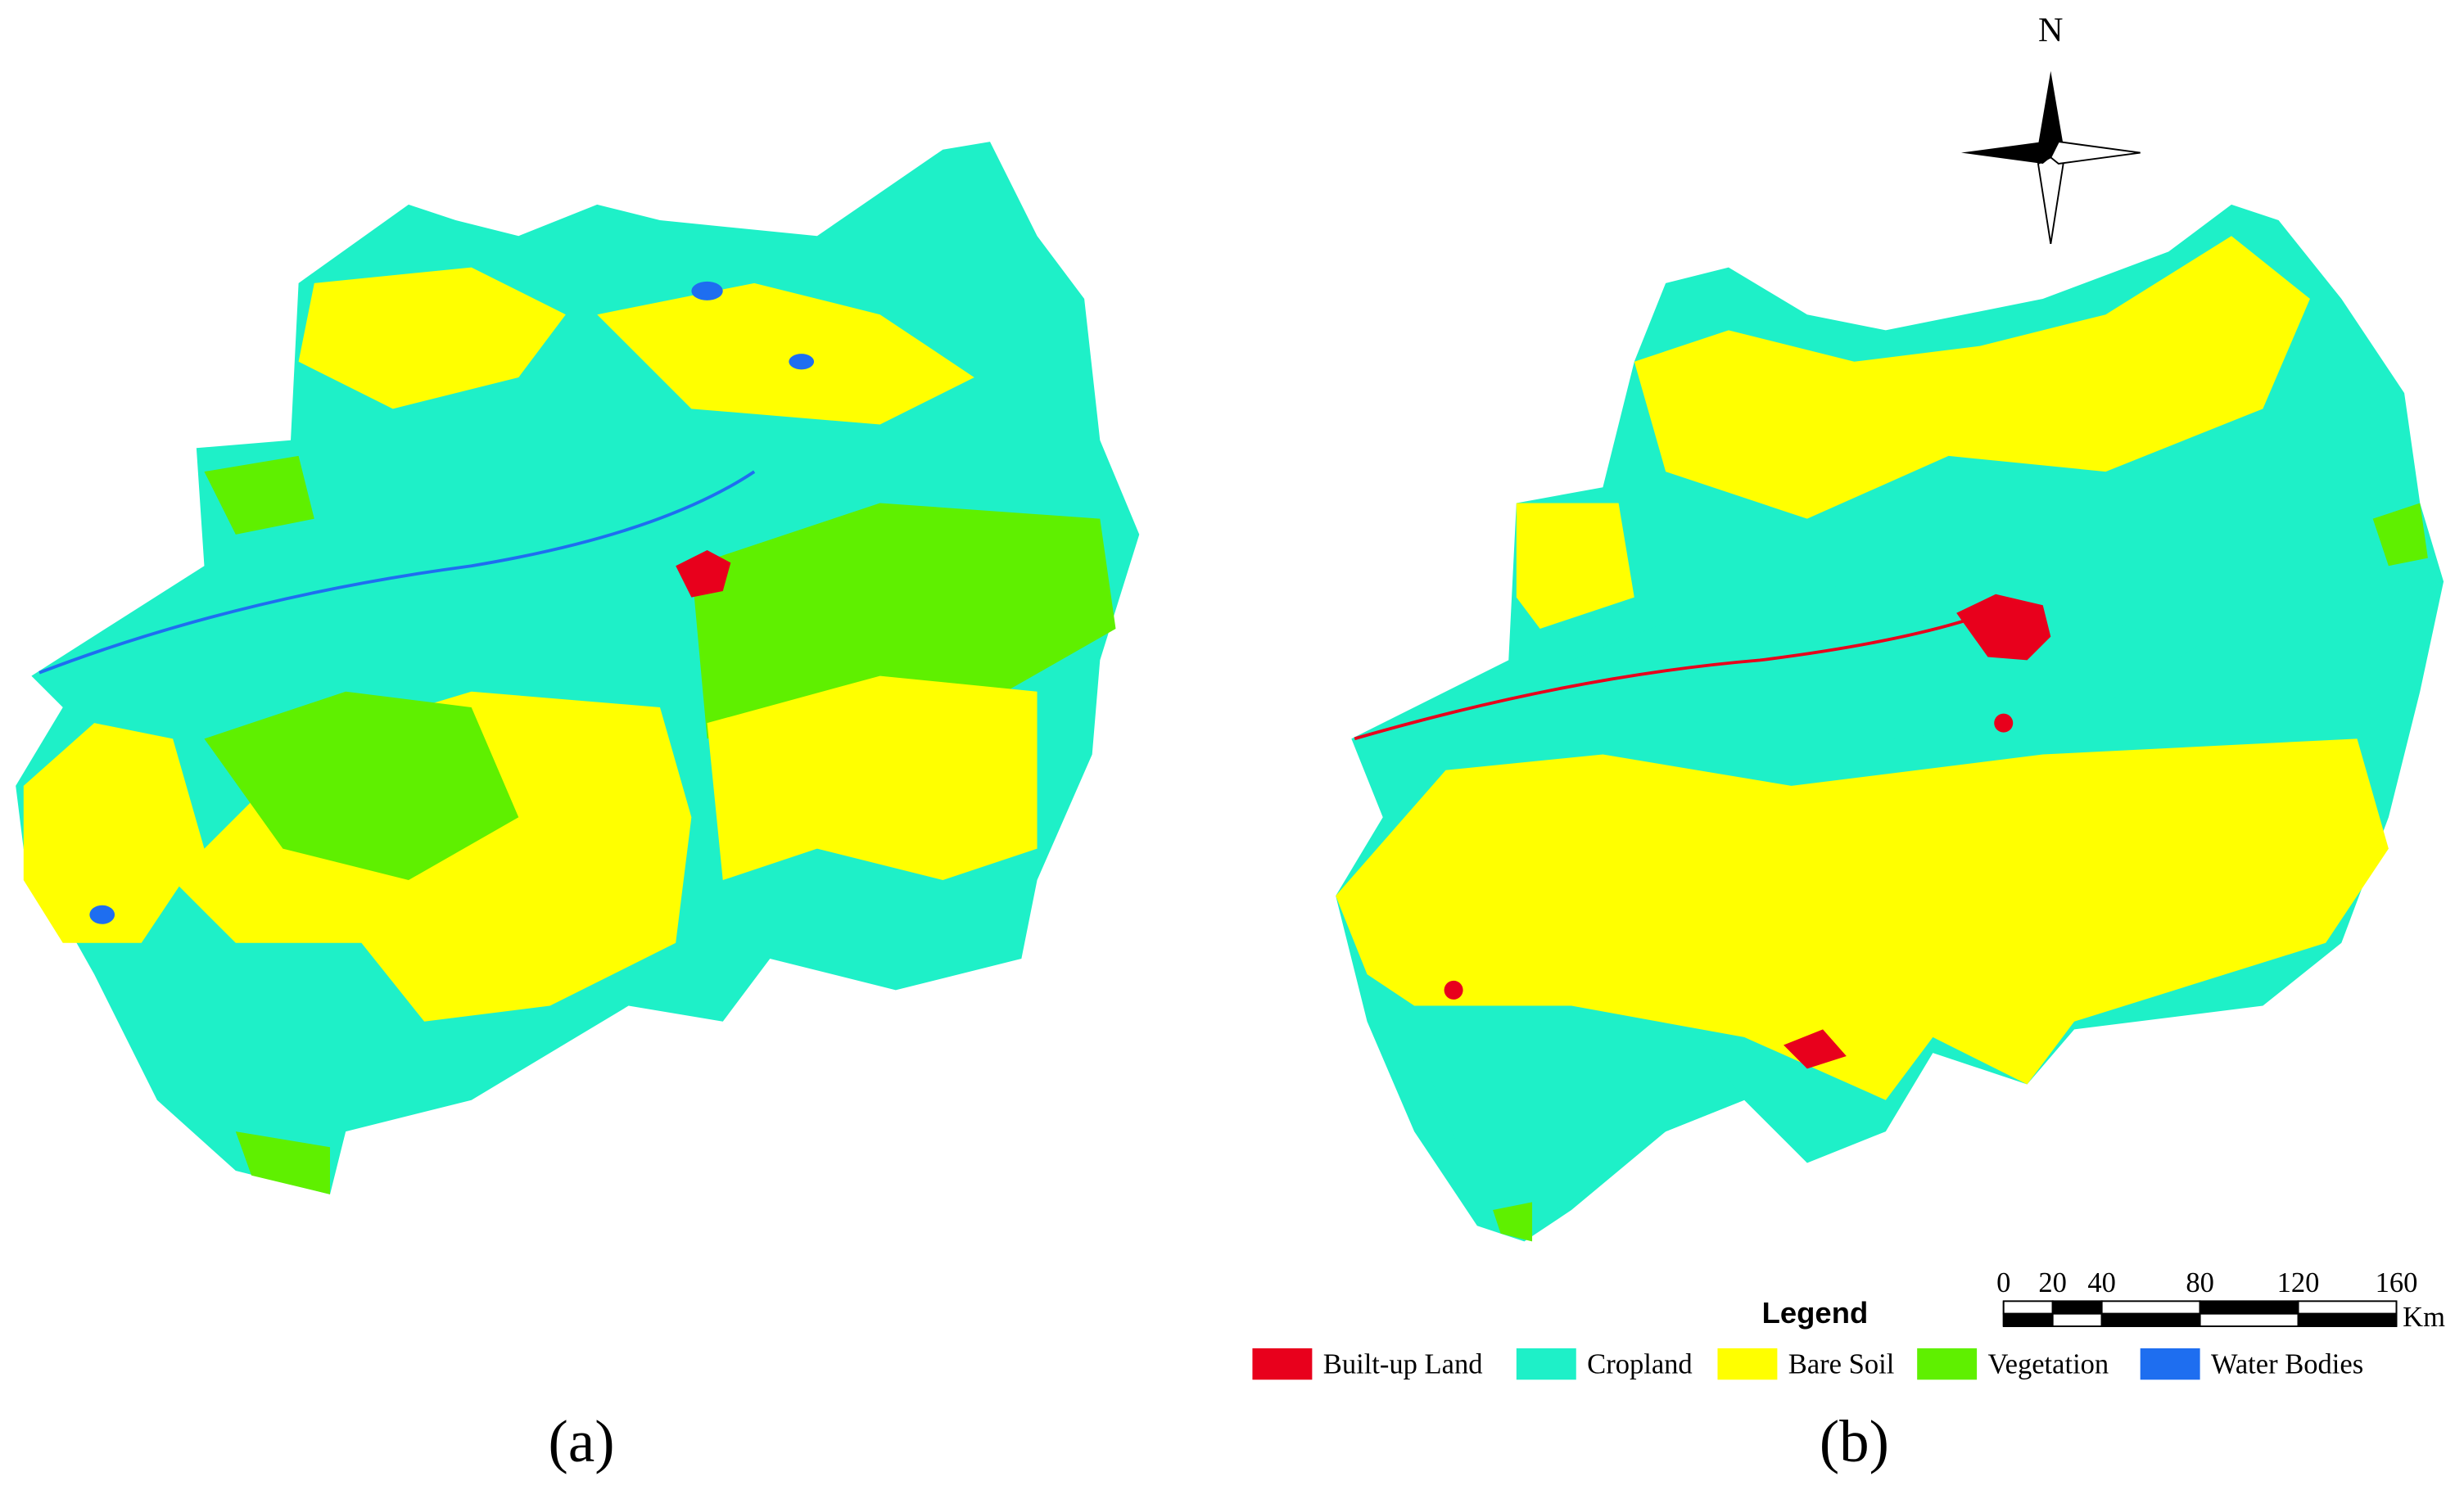  Describe the element at coordinates (2003, 1282) in the screenshot. I see `scale-label: 0` at that location.